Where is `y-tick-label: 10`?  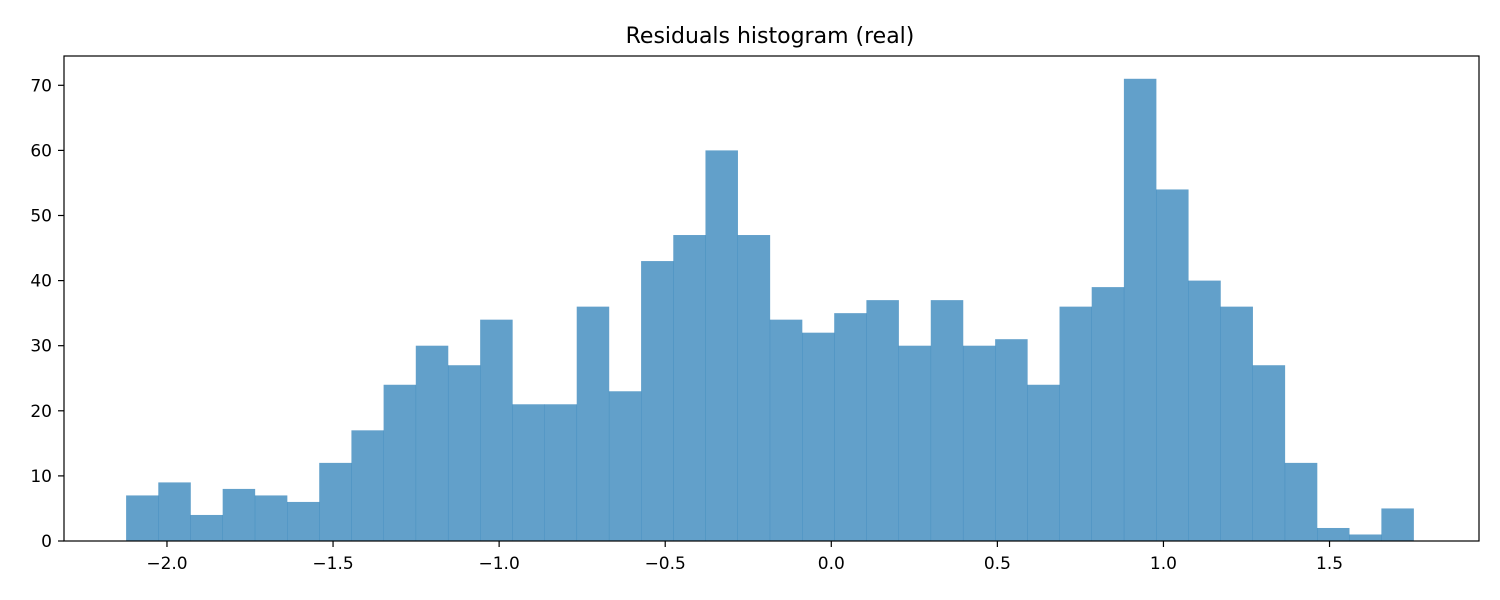 y-tick-label: 10 is located at coordinates (41, 477).